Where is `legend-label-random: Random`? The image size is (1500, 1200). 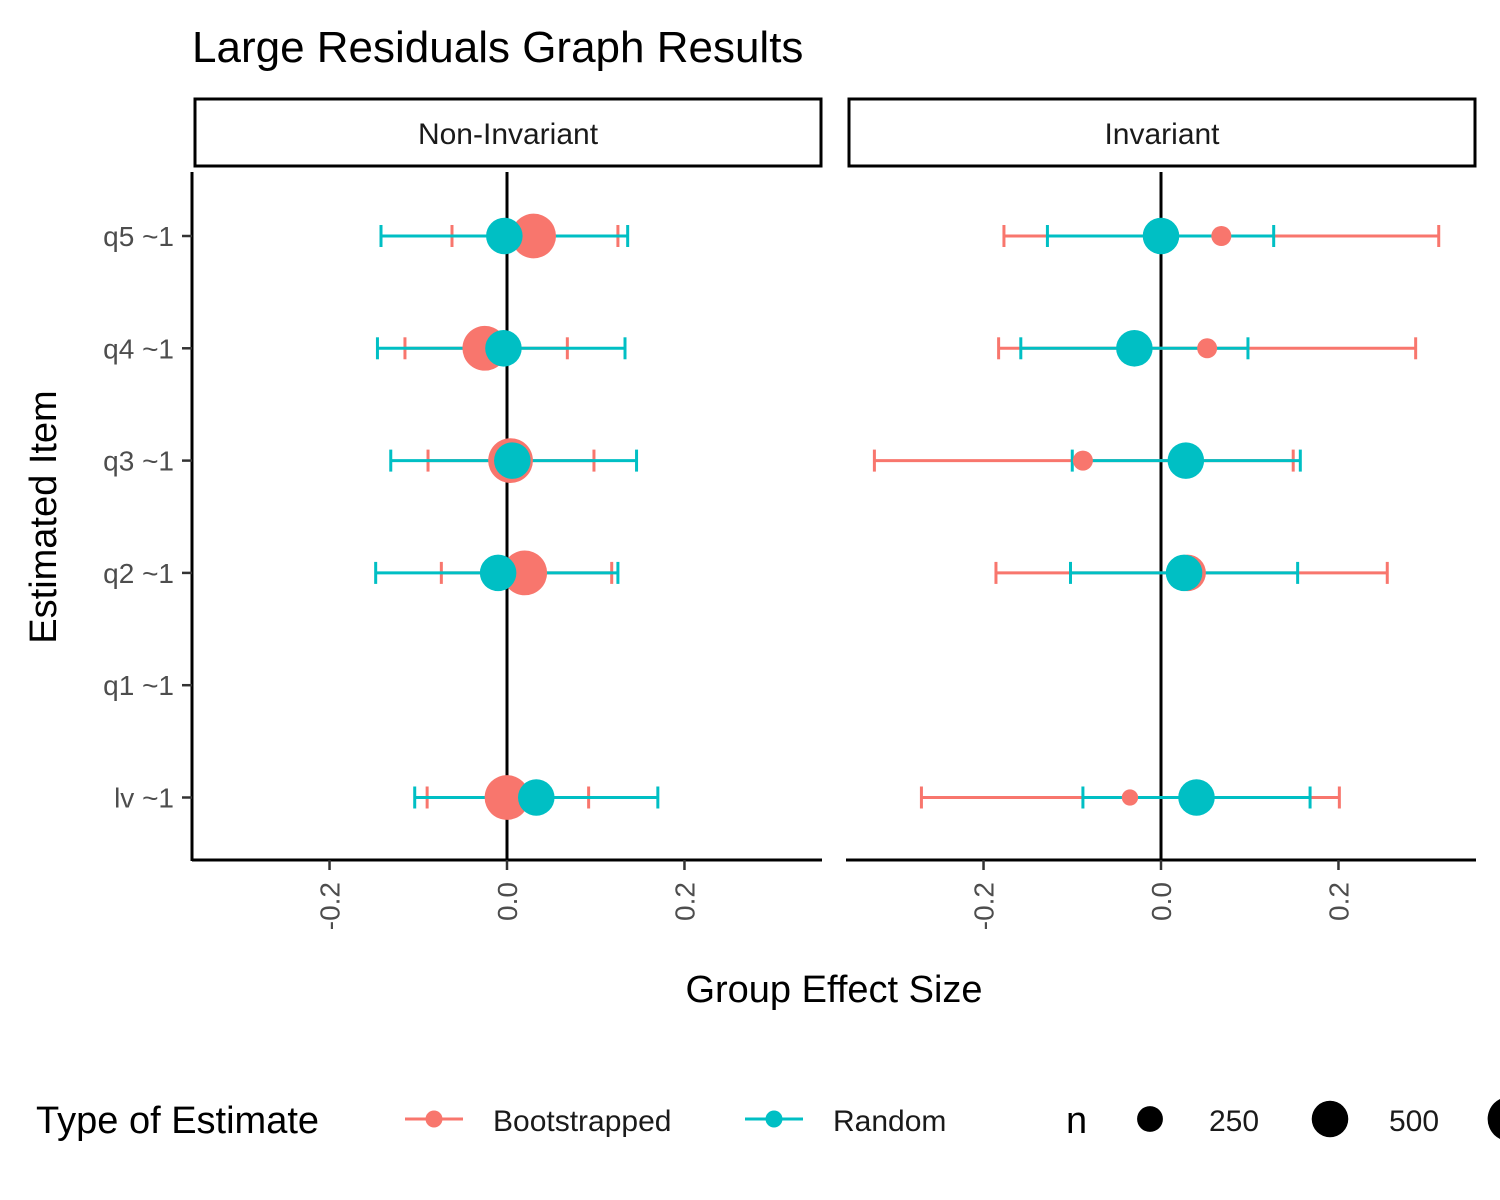
legend-label-random: Random is located at coordinates (889, 1121).